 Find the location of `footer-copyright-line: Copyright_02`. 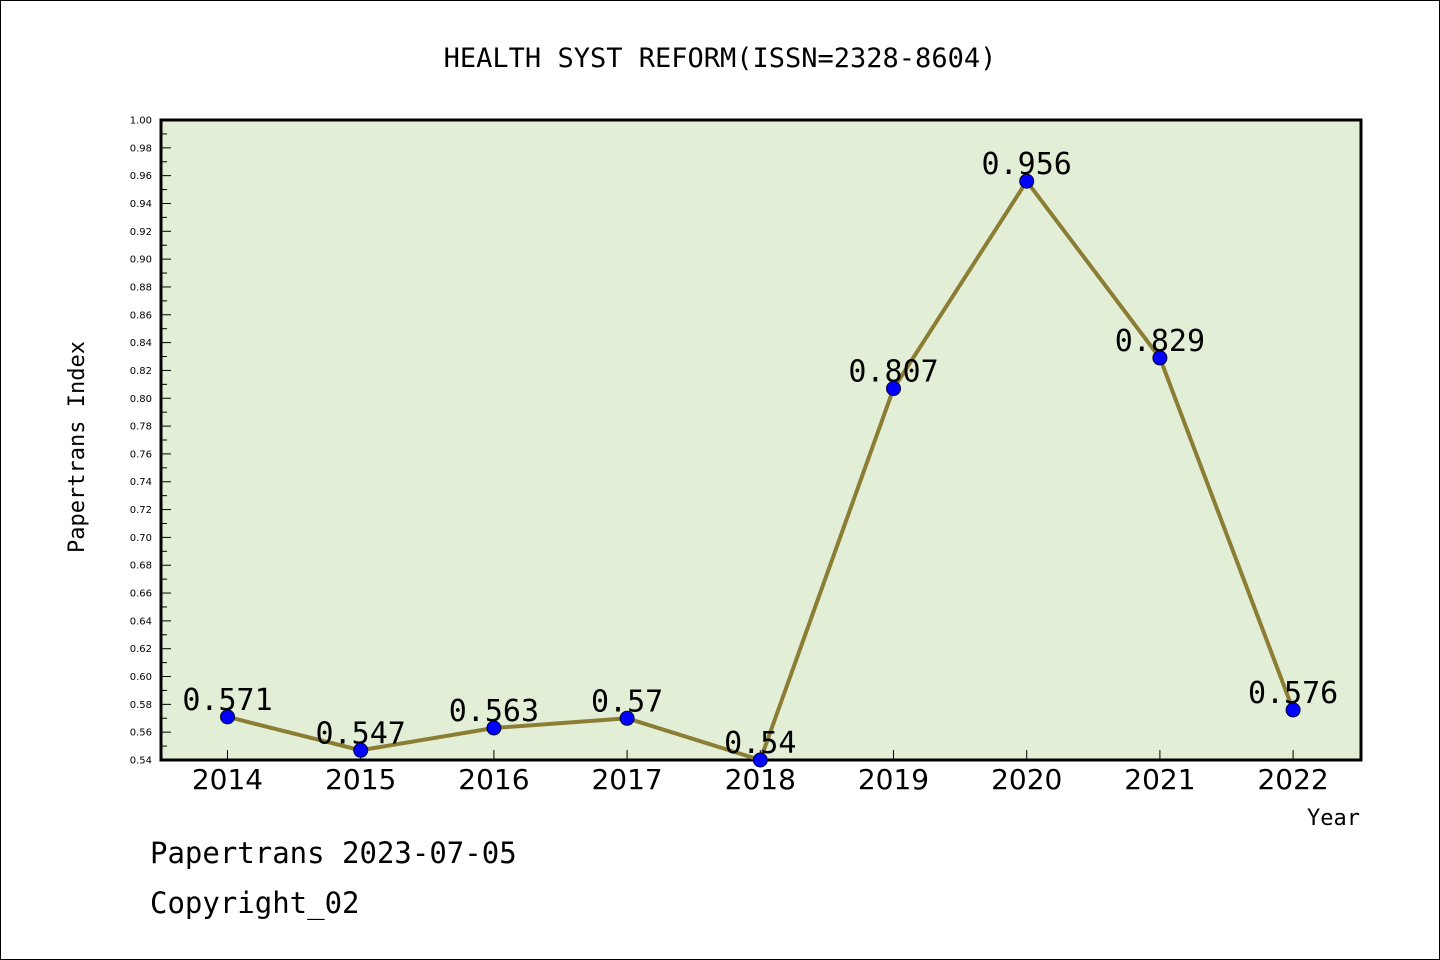

footer-copyright-line: Copyright_02 is located at coordinates (255, 903).